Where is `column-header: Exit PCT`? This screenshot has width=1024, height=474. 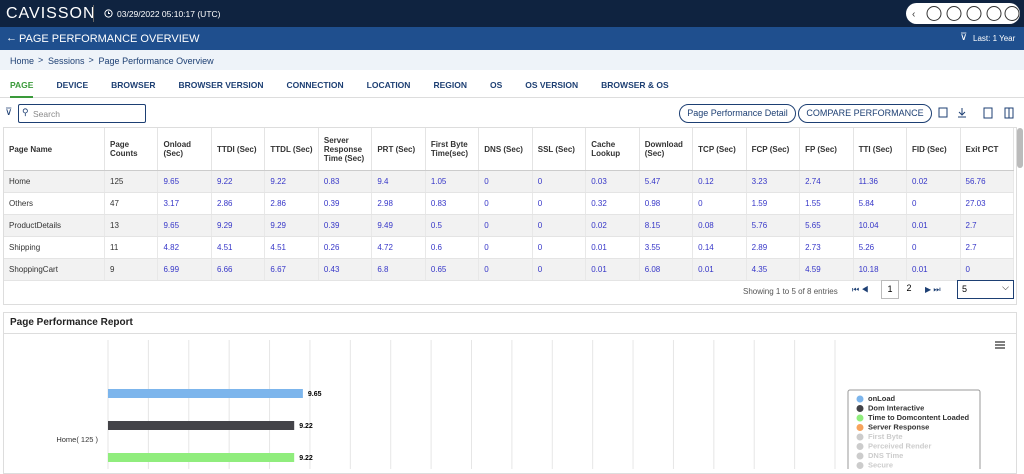
column-header: Exit PCT is located at coordinates (987, 149).